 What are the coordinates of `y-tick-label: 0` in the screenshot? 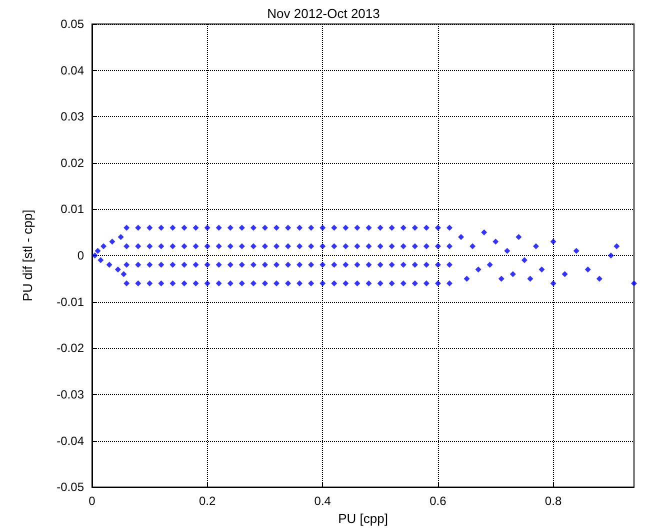 It's located at (80, 255).